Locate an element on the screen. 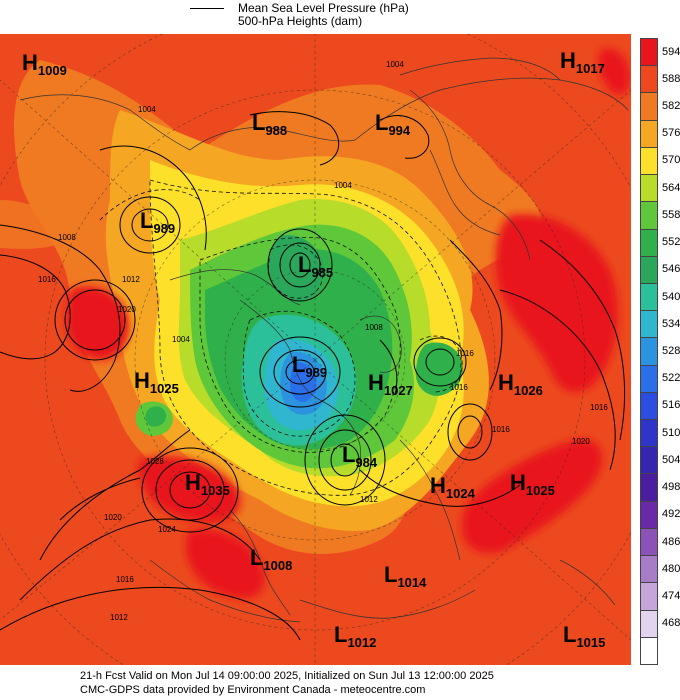 This screenshot has width=680, height=700. high-pressure-marker: H1009 is located at coordinates (44, 64).